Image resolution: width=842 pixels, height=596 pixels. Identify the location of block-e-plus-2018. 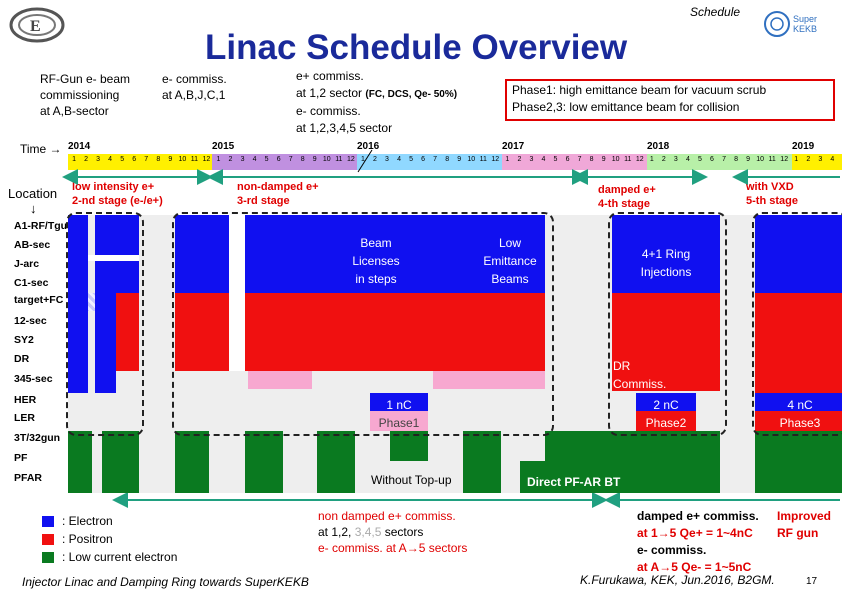
(666, 342).